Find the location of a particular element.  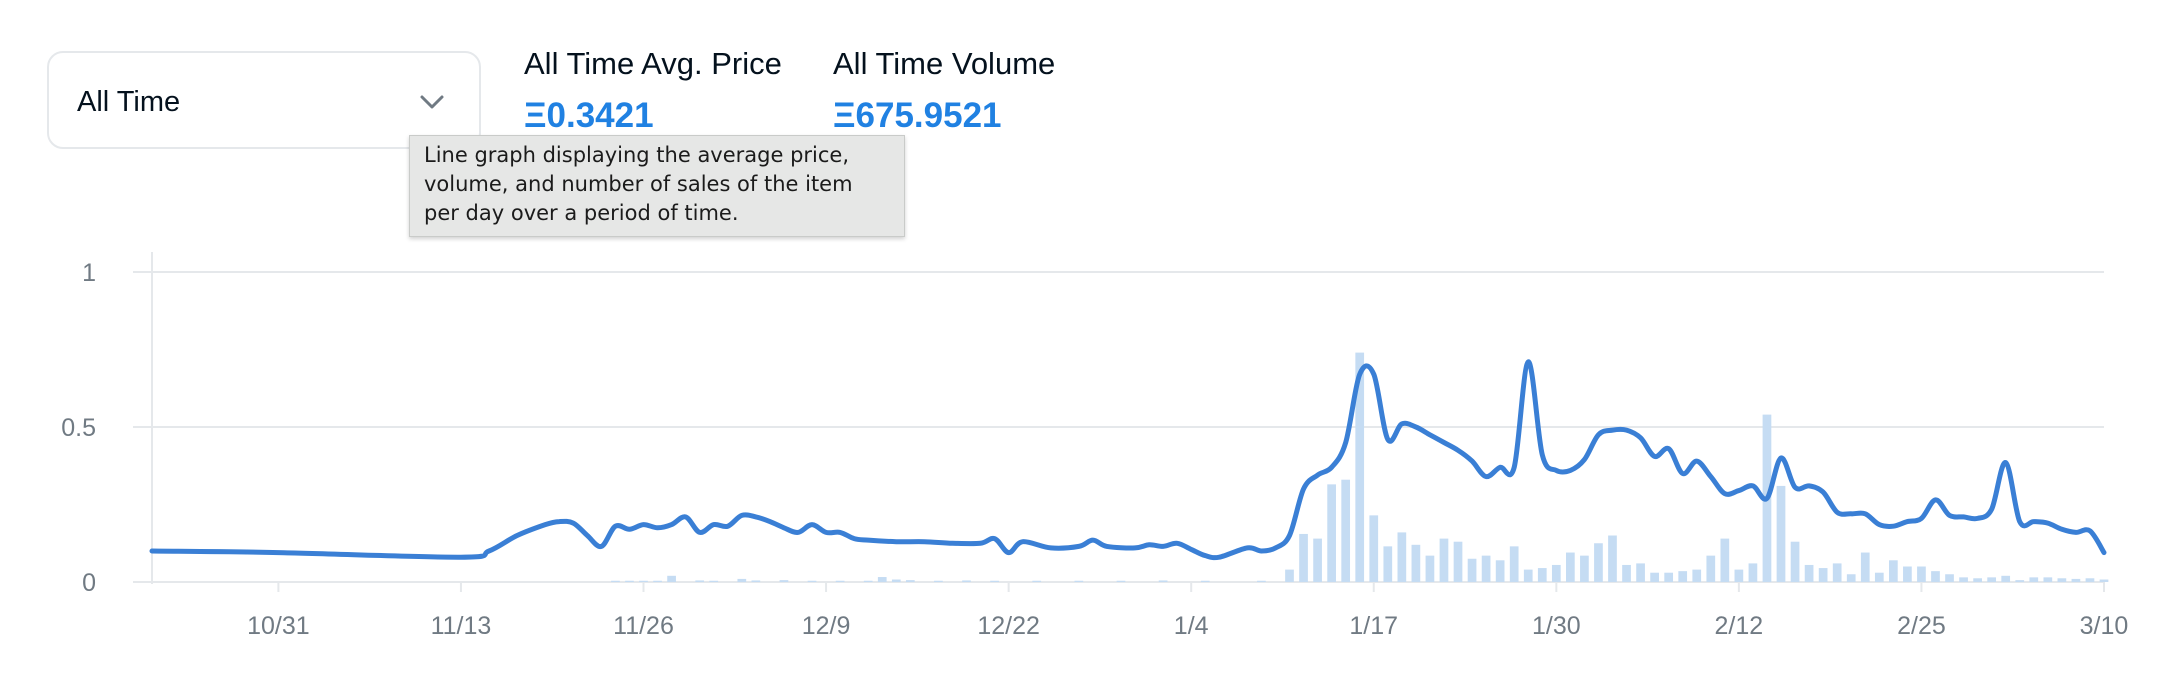

y-axis: 00.51 is located at coordinates (78, 428).